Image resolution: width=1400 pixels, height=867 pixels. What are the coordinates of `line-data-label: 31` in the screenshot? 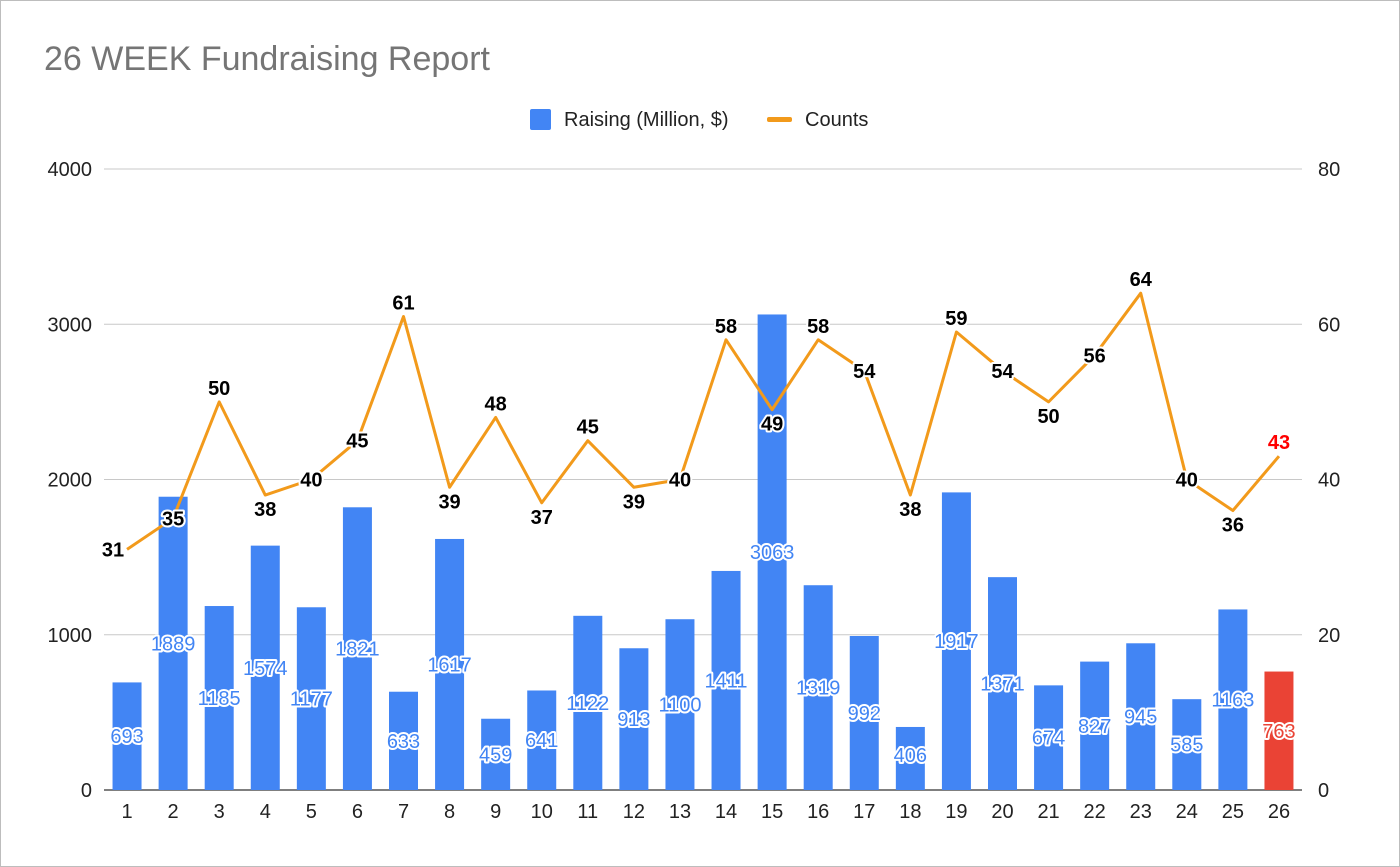 It's located at (113, 550).